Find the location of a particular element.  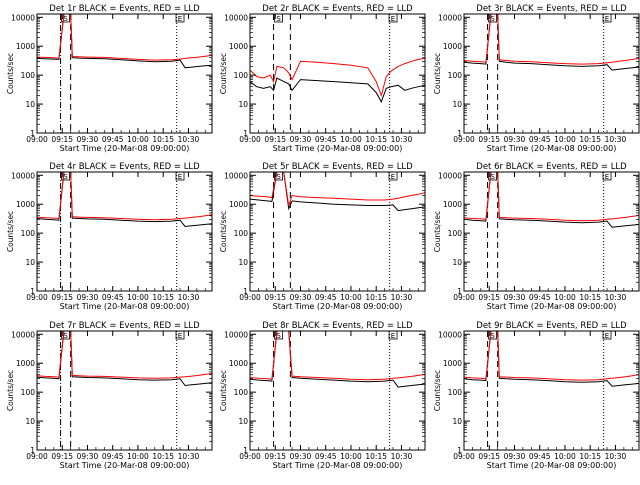

panel-title: Det 7r BLACK = Events, RED = LLD is located at coordinates (124, 326).